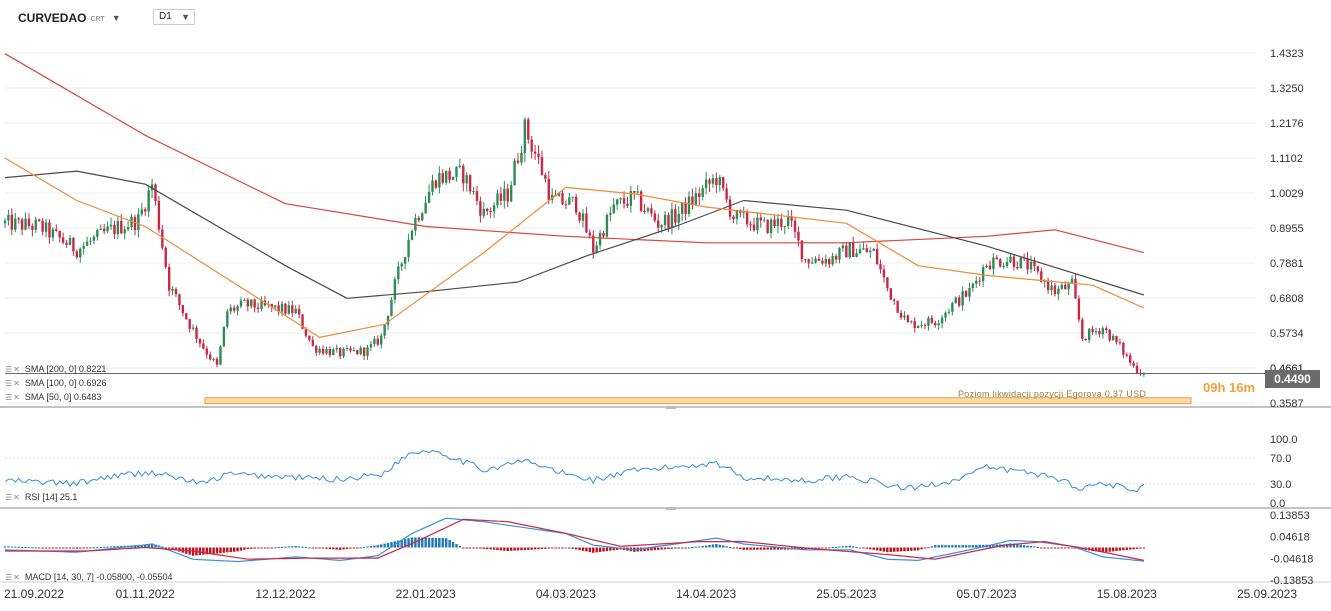 The image size is (1331, 611). I want to click on rsi-axis-tick: 100.0, so click(1284, 440).